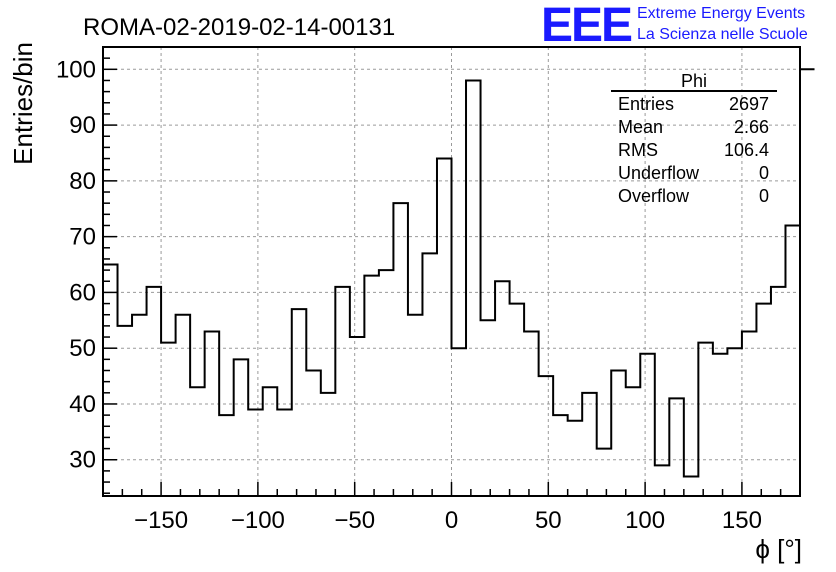 The width and height of the screenshot is (836, 572). What do you see at coordinates (638, 150) in the screenshot?
I see `stats-label-rms: RMS` at bounding box center [638, 150].